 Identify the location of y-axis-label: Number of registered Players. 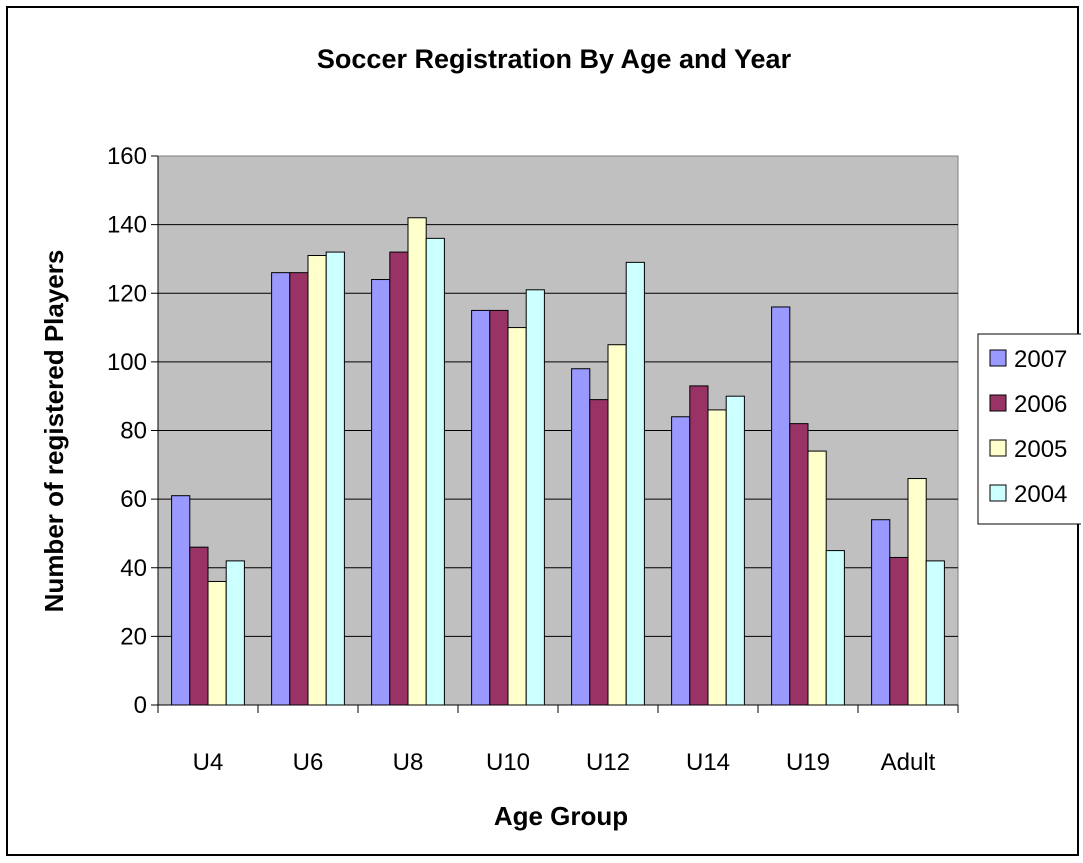
(54, 431).